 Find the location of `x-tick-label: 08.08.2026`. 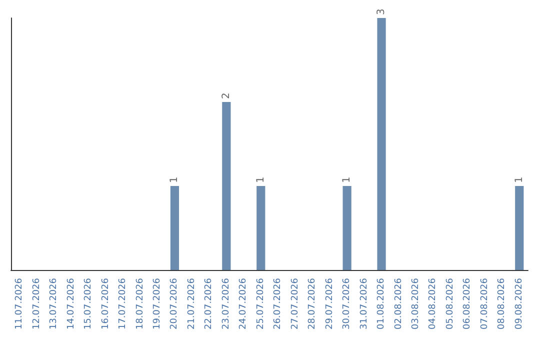

x-tick-label: 08.08.2026 is located at coordinates (502, 304).